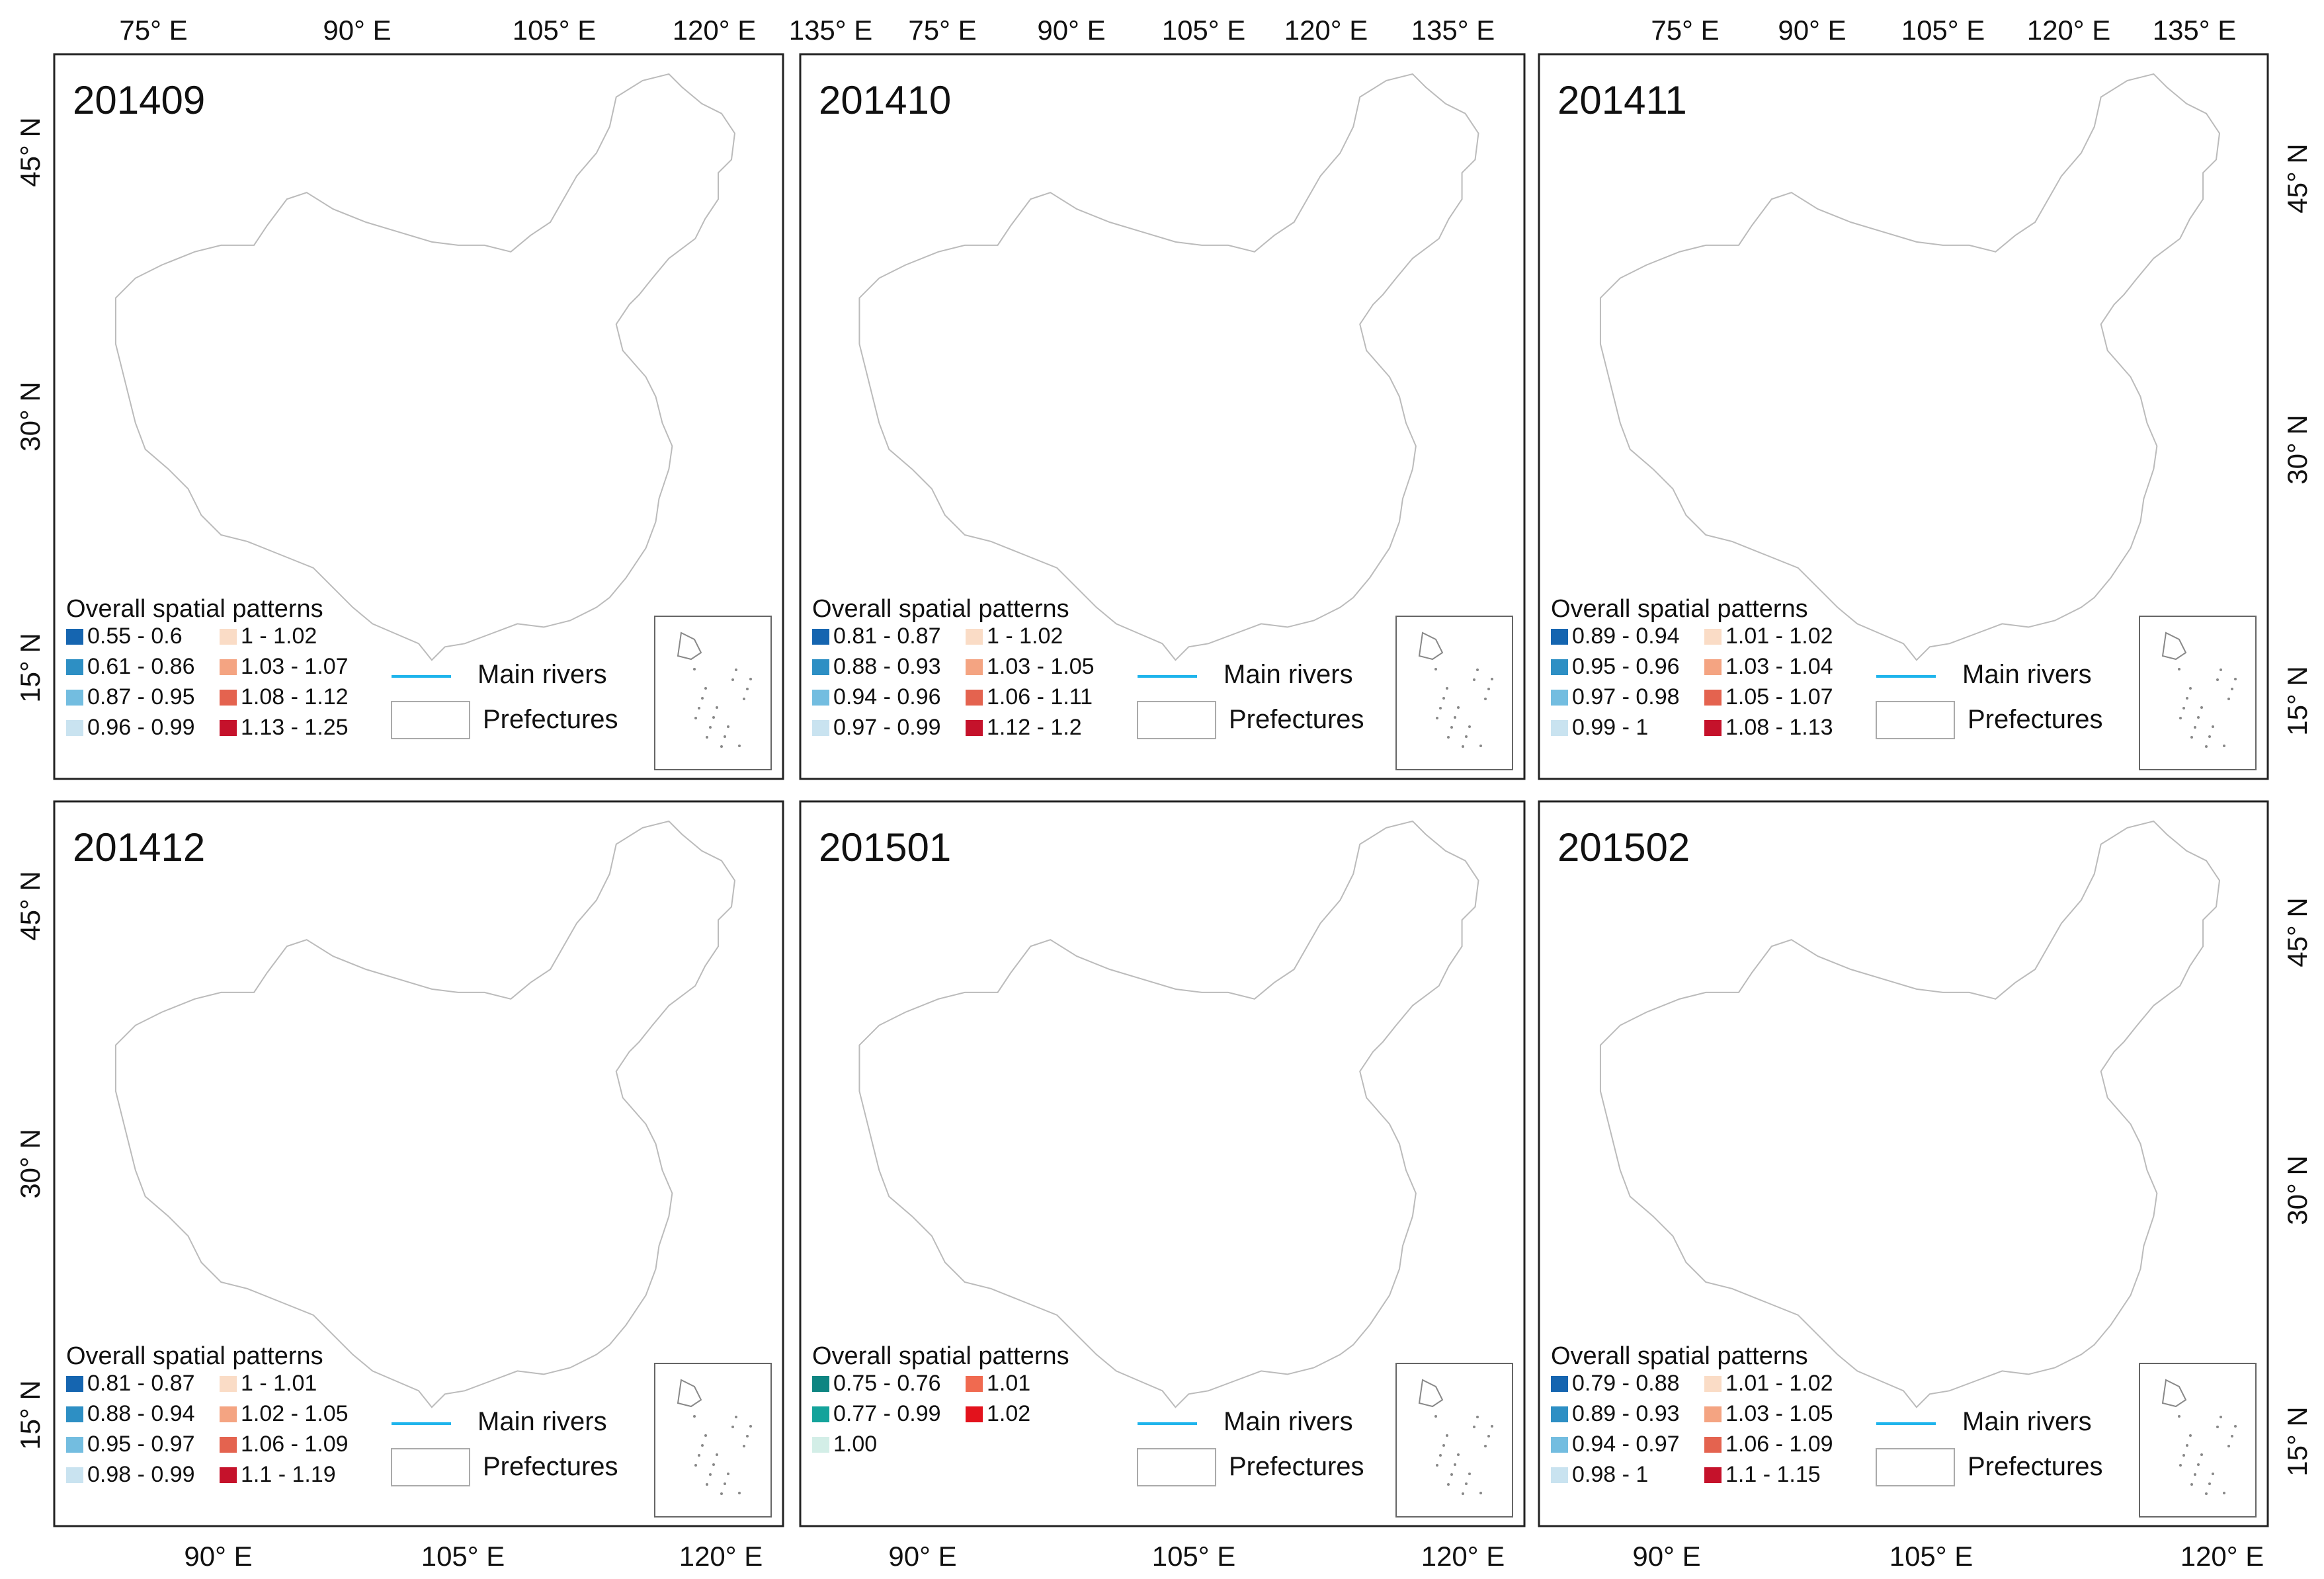 The height and width of the screenshot is (1579, 2324). Describe the element at coordinates (1610, 727) in the screenshot. I see `legend-label: 0.99 - 1` at that location.